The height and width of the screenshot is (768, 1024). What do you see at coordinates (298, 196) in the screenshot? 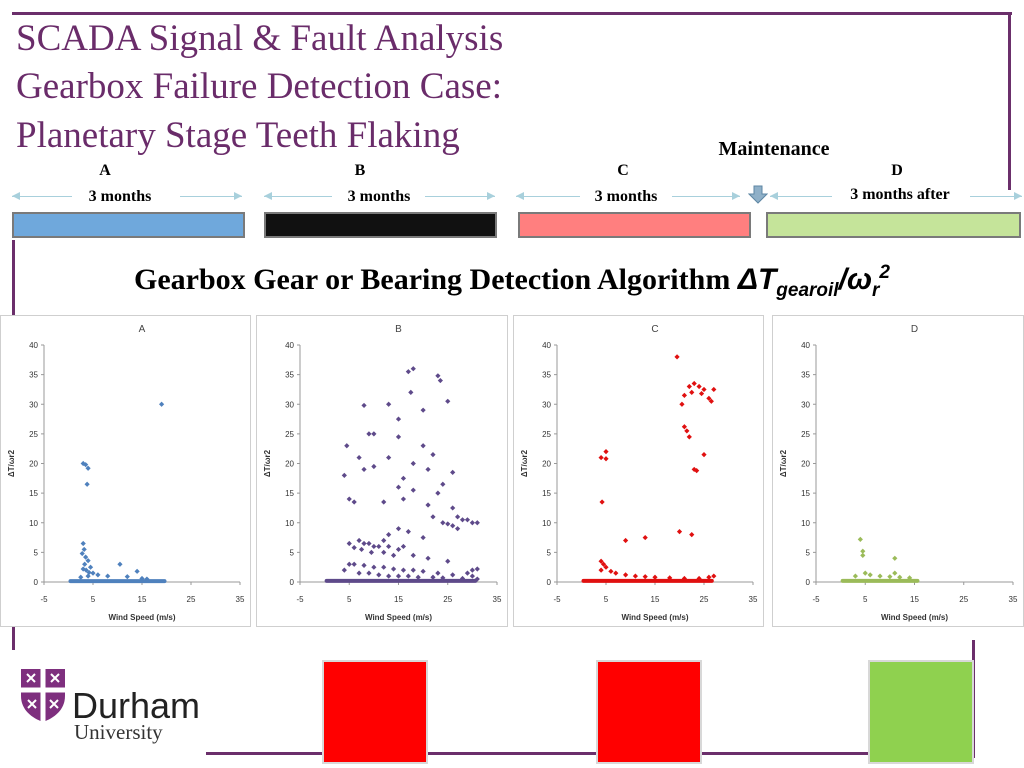
I see `arrow-b-left` at bounding box center [298, 196].